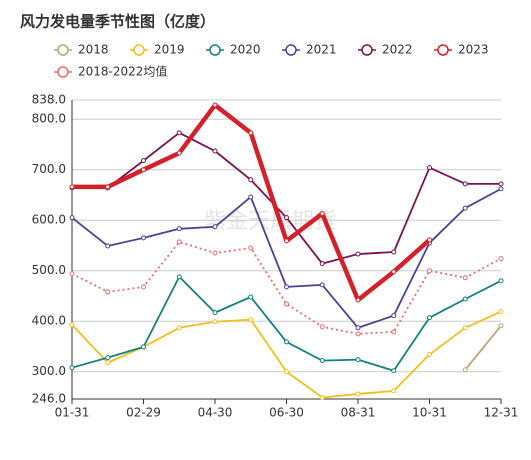 The image size is (531, 460). Describe the element at coordinates (72, 413) in the screenshot. I see `x-tick-label: 01-31` at that location.